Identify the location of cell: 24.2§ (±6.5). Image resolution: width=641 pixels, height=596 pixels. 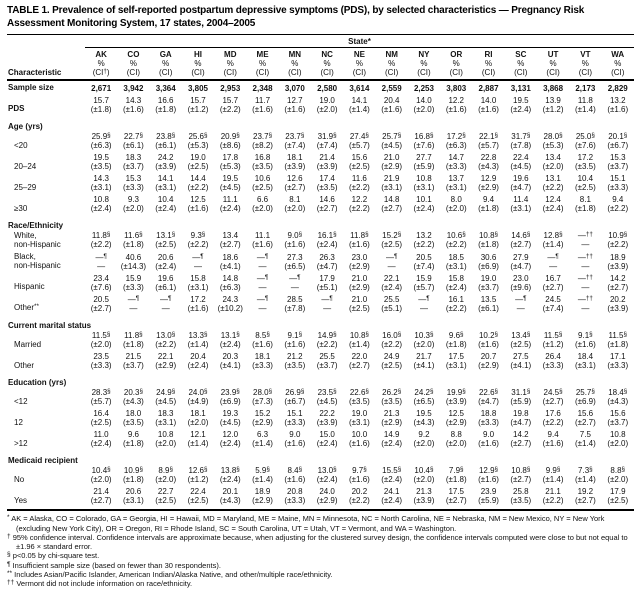
(424, 397).